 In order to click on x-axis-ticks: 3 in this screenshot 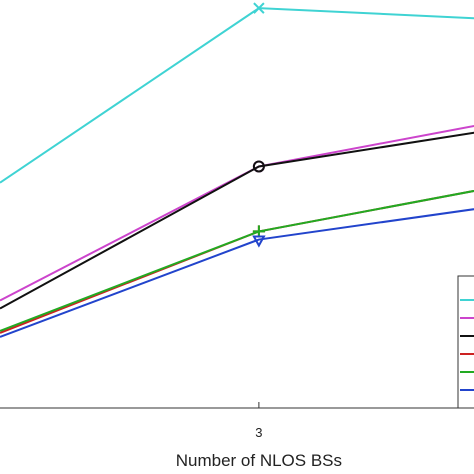, I will do `click(259, 421)`.